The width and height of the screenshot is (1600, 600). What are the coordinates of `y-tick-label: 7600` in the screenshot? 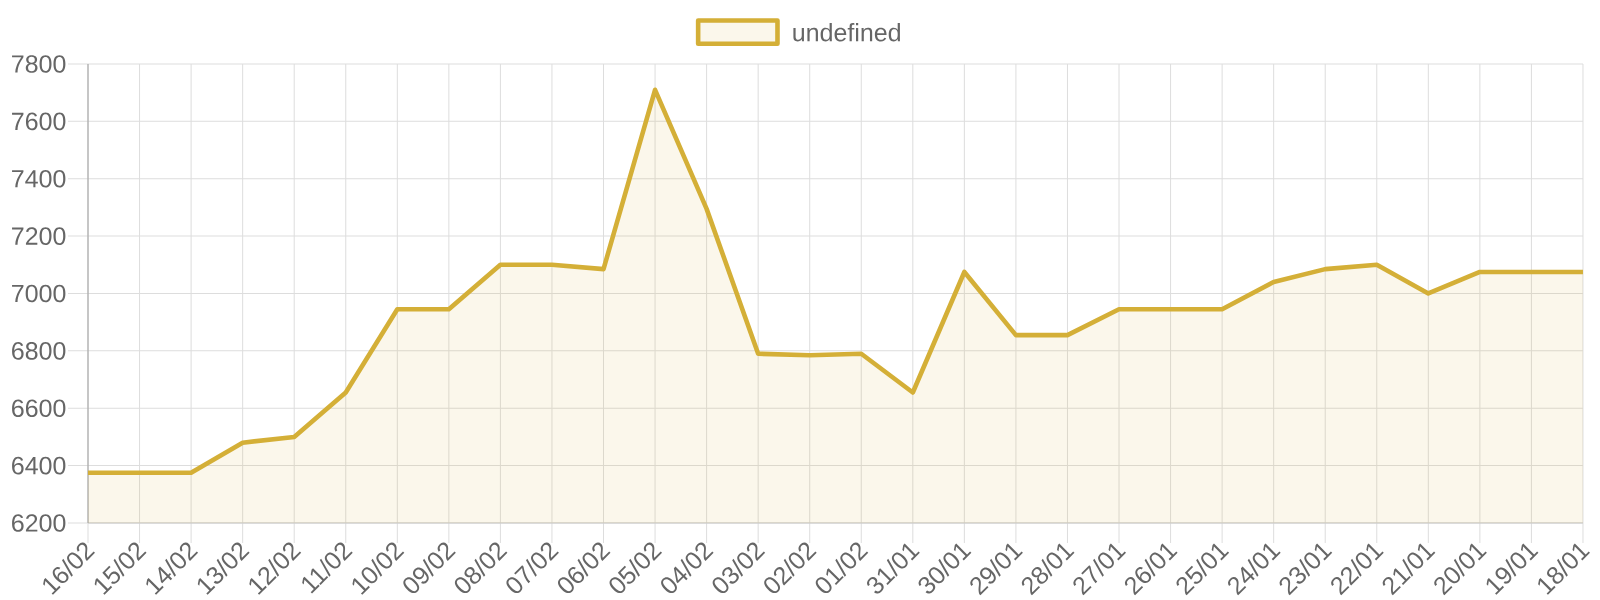 It's located at (39, 121).